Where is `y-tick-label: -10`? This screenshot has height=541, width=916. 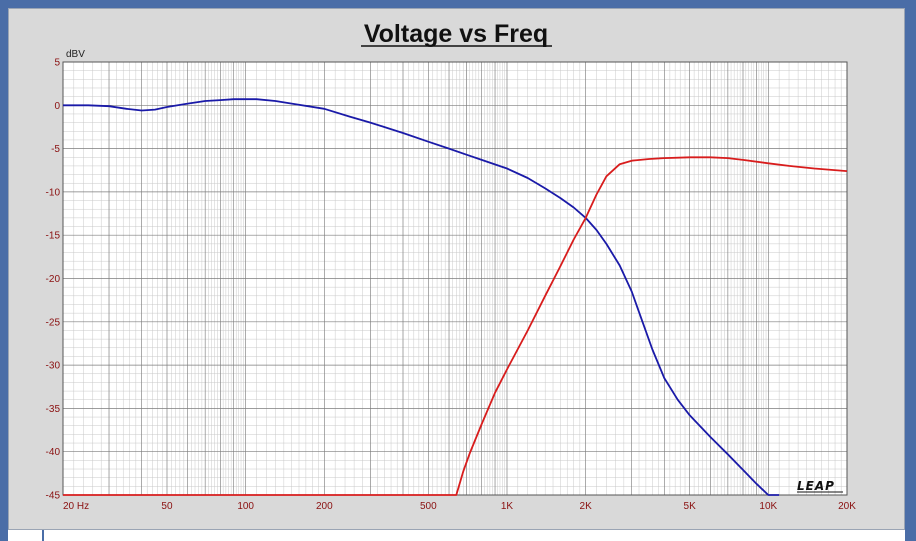
y-tick-label: -10 is located at coordinates (53, 192).